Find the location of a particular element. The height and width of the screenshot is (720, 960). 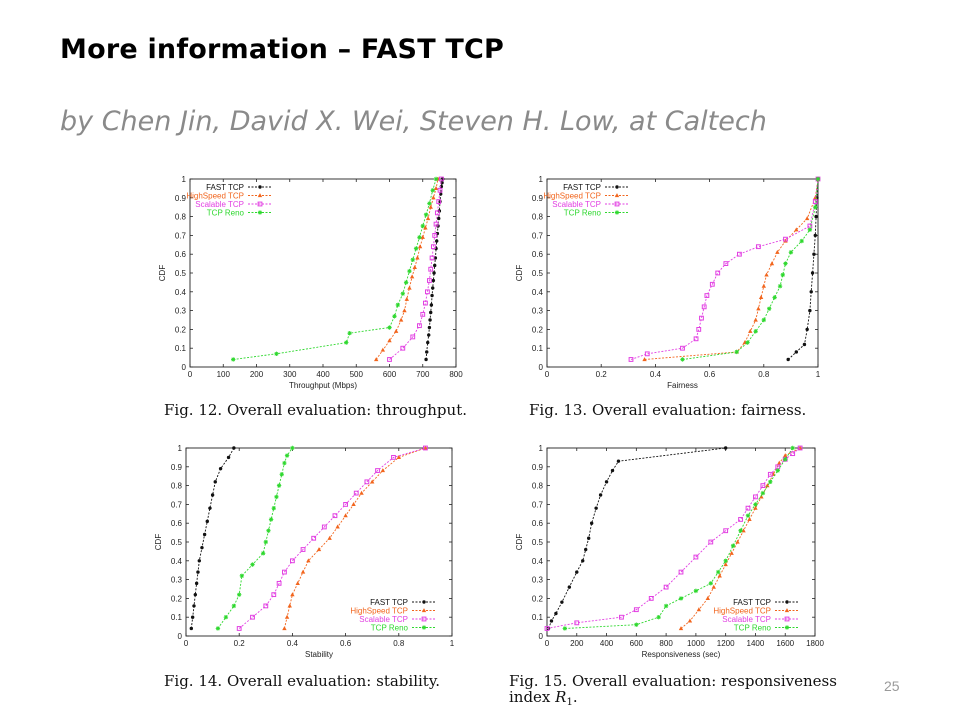

slide-title: More information – FAST TCP is located at coordinates (282, 49).